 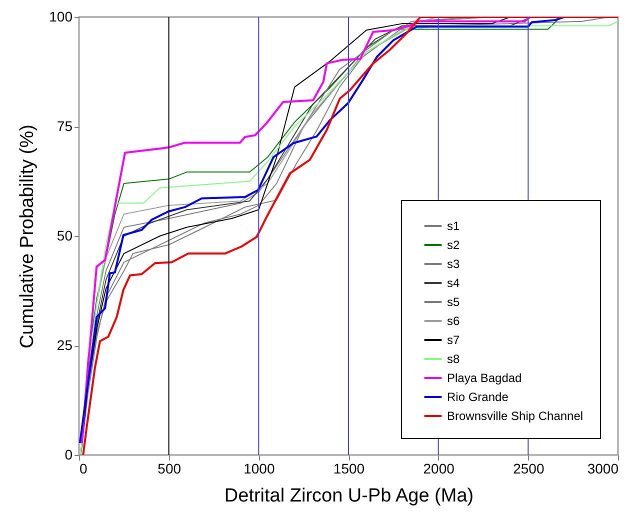 I want to click on legend-label: s5, so click(x=453, y=302).